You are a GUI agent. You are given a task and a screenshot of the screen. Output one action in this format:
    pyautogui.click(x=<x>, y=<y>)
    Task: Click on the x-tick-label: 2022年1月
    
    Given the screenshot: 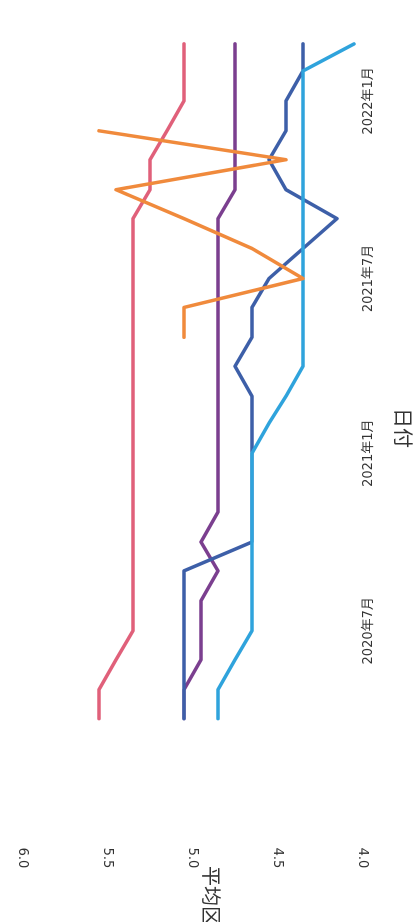 What is the action you would take?
    pyautogui.click(x=368, y=100)
    